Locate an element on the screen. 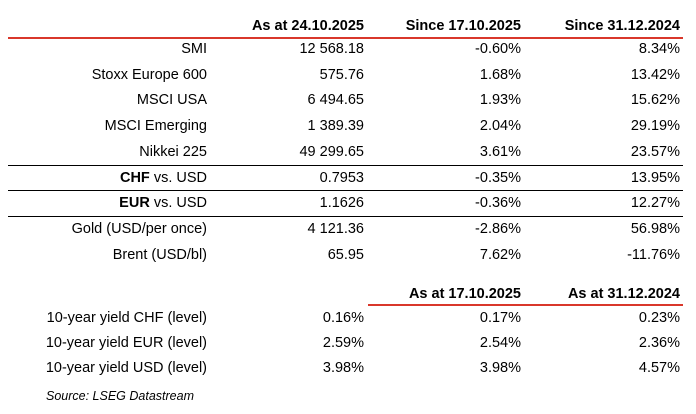 This screenshot has height=414, width=696. label-text: SMI is located at coordinates (194, 49).